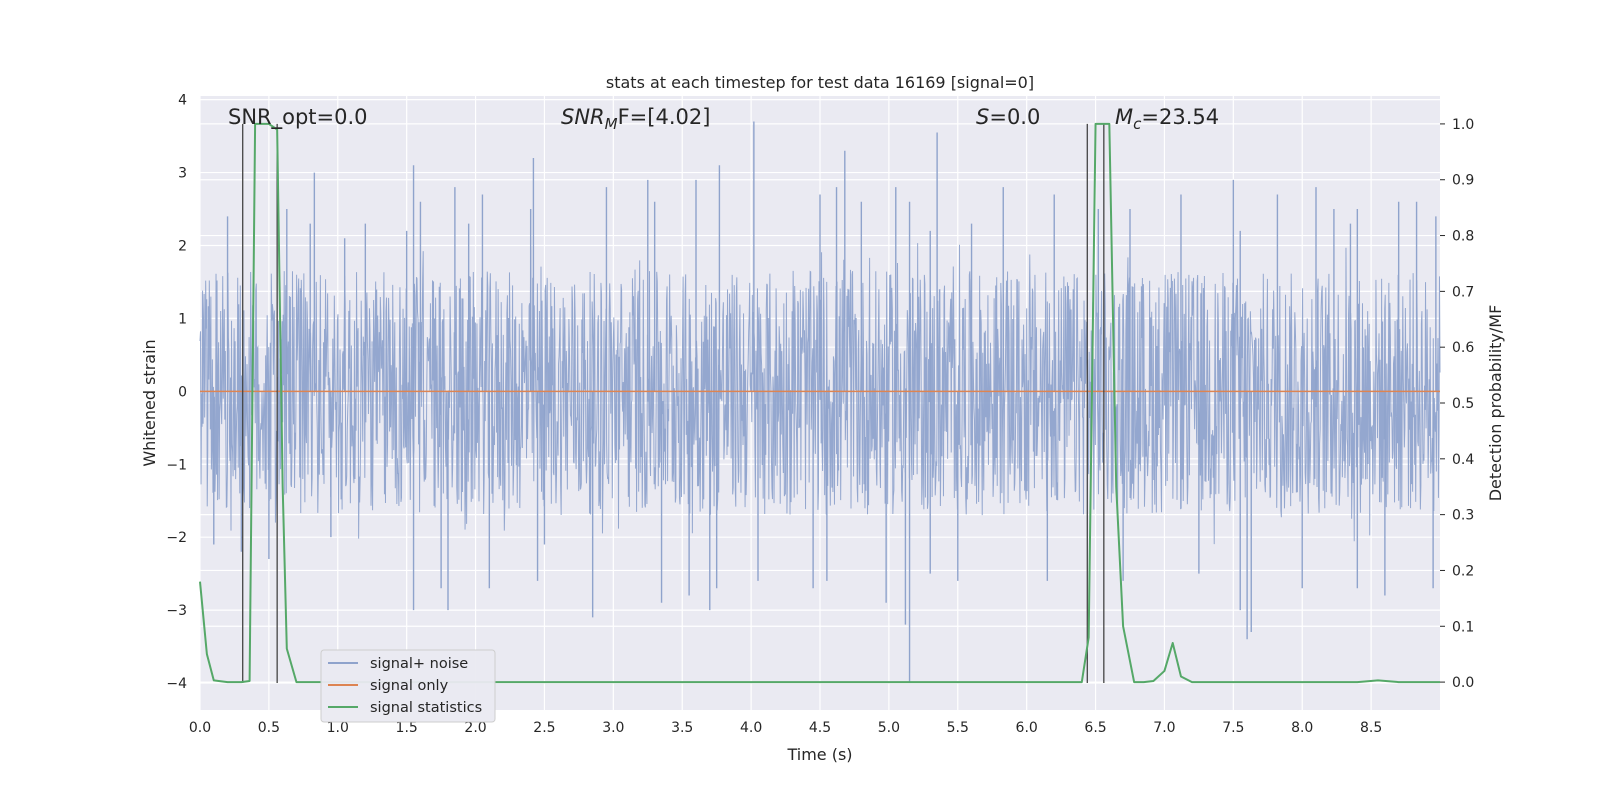 This screenshot has width=1600, height=800. Describe the element at coordinates (176, 538) in the screenshot. I see `left-y-tick-label: −2` at that location.